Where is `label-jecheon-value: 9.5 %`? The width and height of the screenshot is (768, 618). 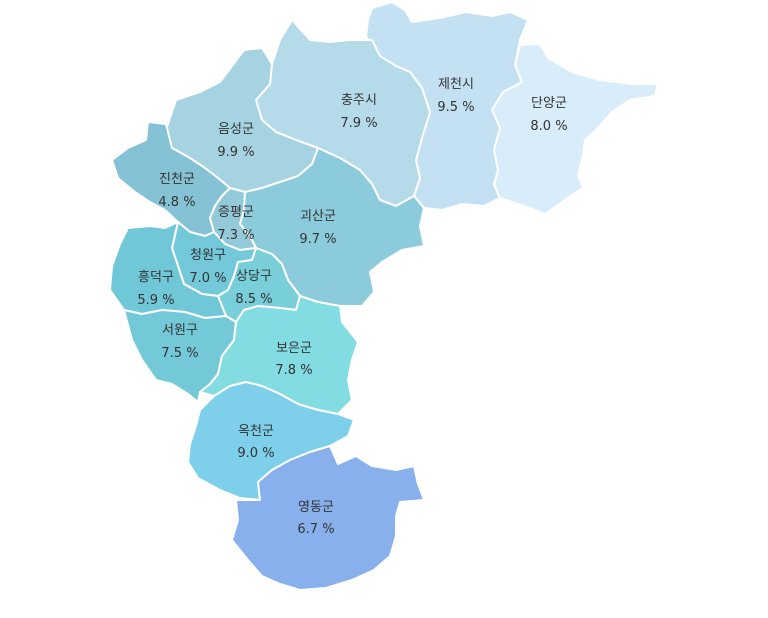 label-jecheon-value: 9.5 % is located at coordinates (455, 107).